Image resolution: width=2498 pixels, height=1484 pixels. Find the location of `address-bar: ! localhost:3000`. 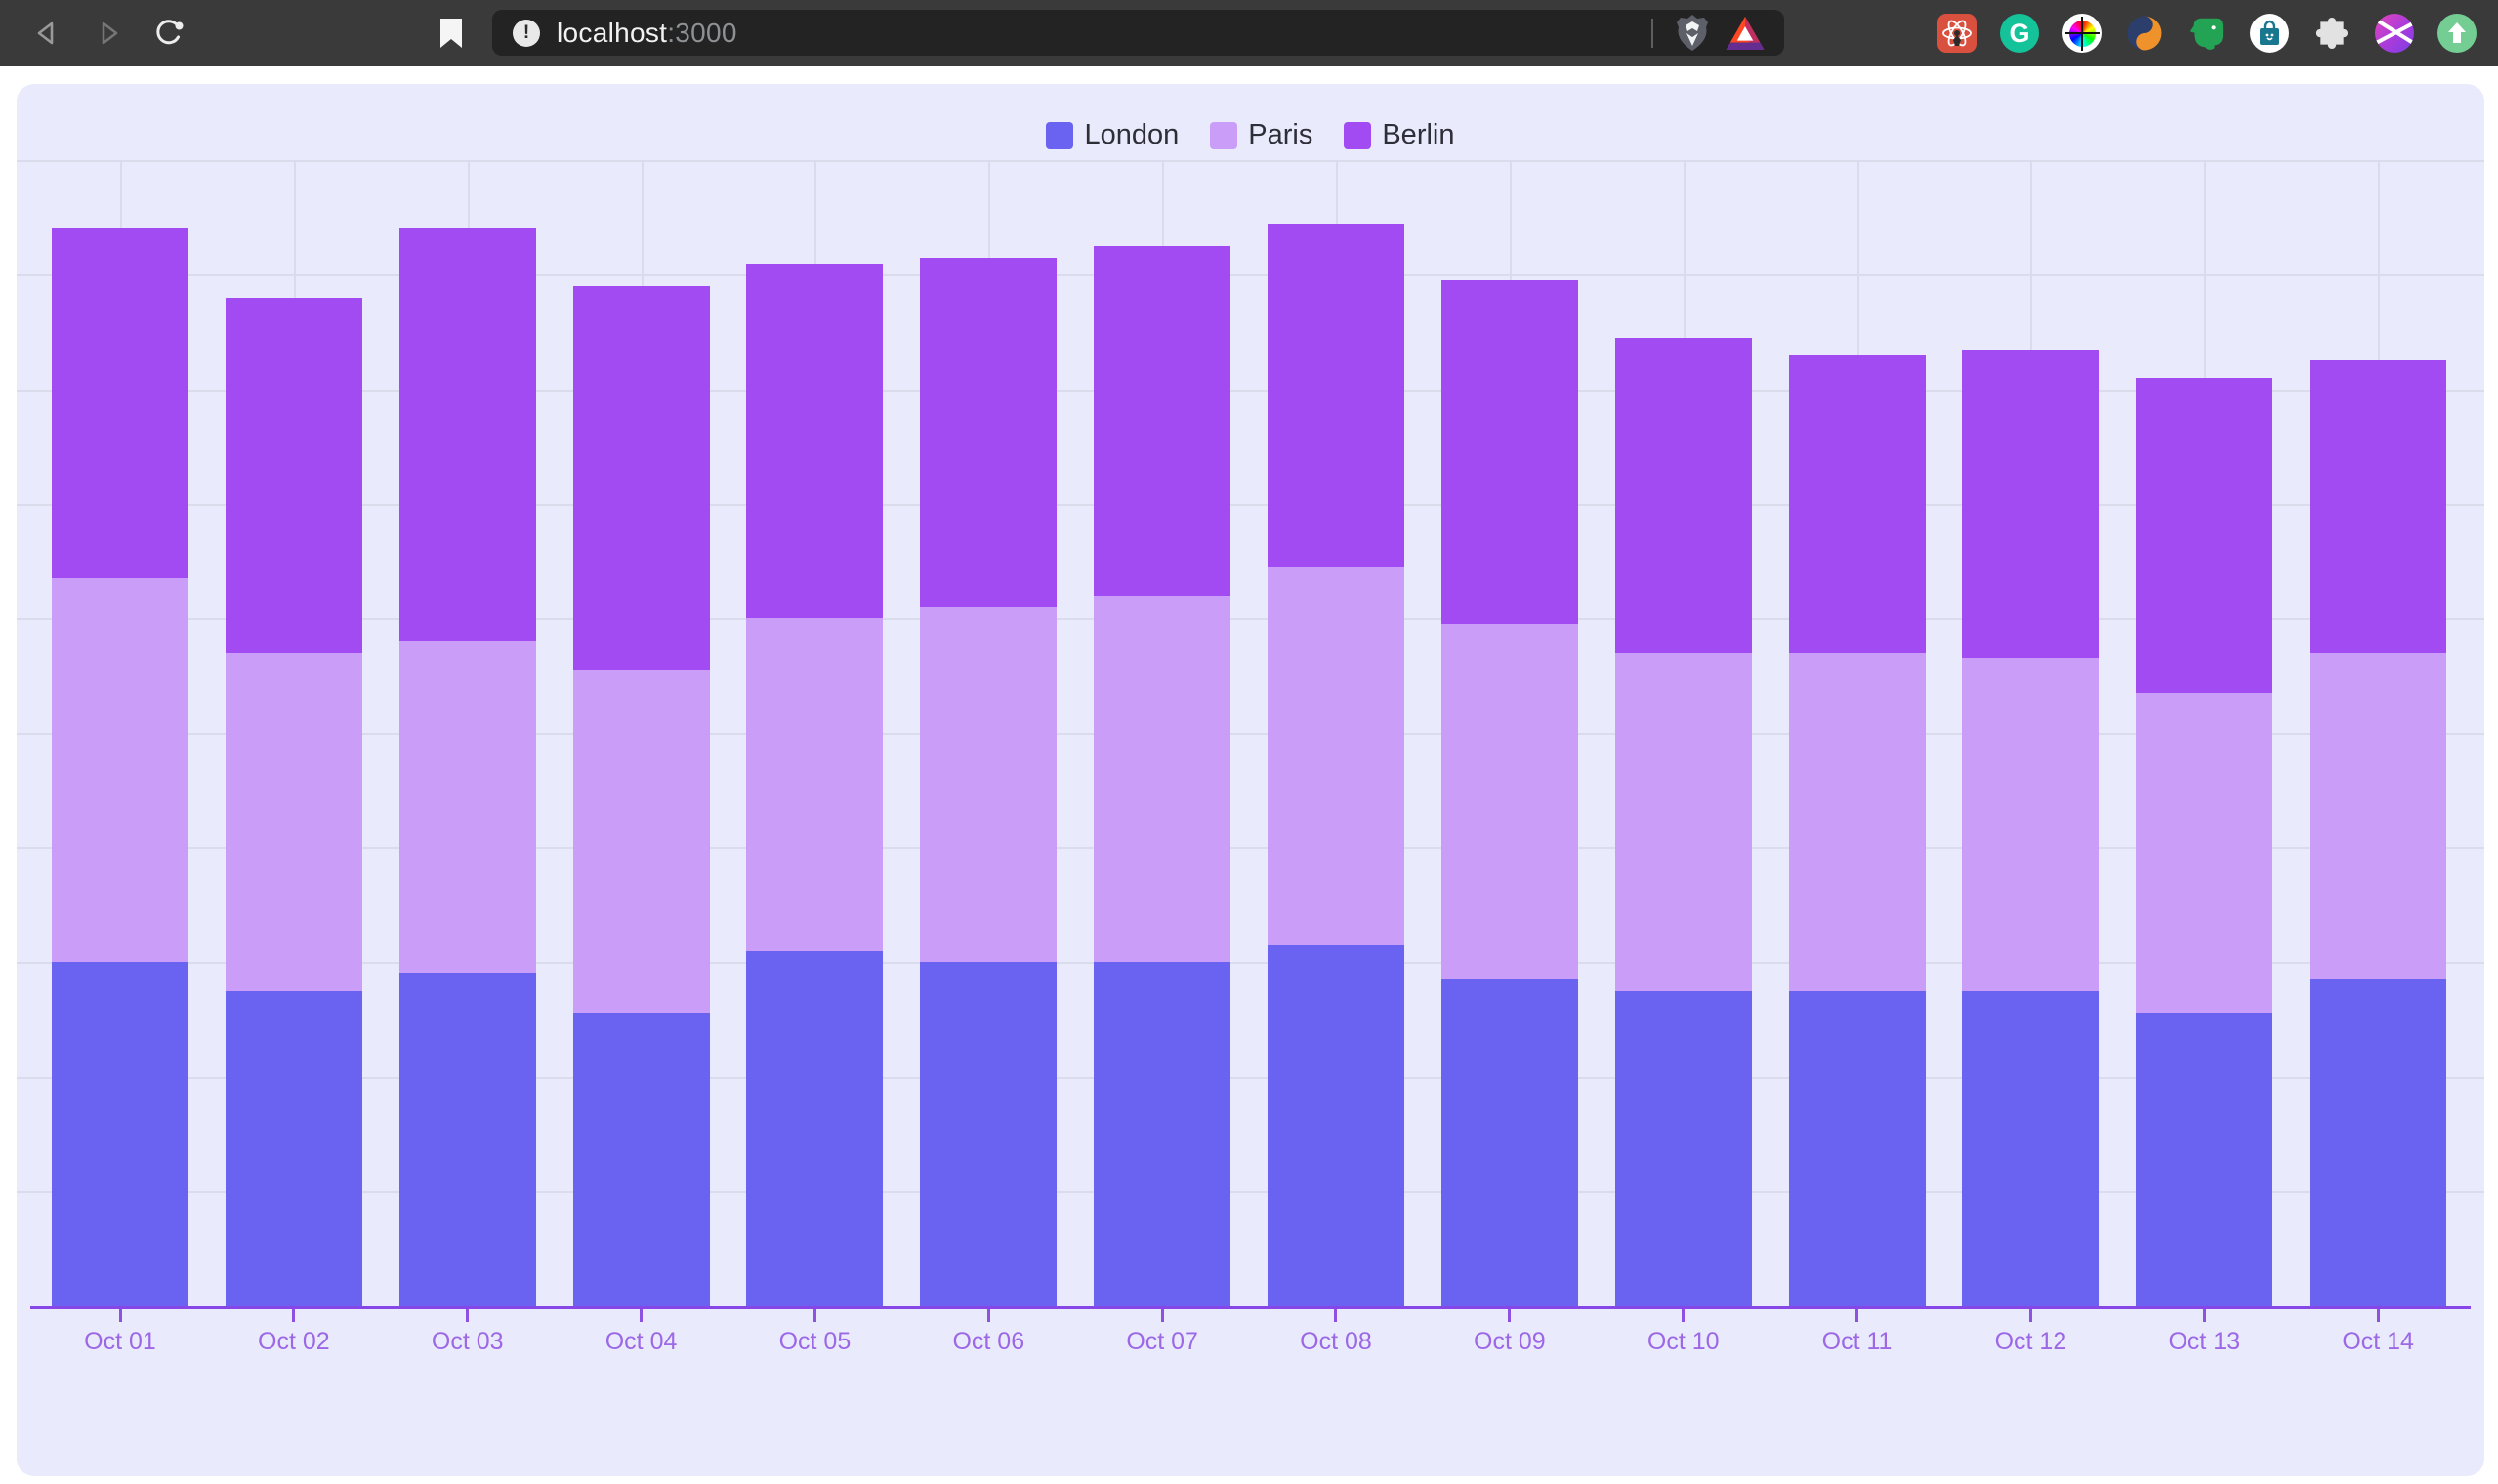

address-bar: ! localhost:3000 is located at coordinates (1138, 33).